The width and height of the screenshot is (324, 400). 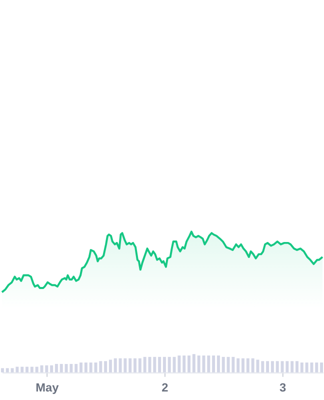 What do you see at coordinates (282, 387) in the screenshot?
I see `x-tick-label: 3` at bounding box center [282, 387].